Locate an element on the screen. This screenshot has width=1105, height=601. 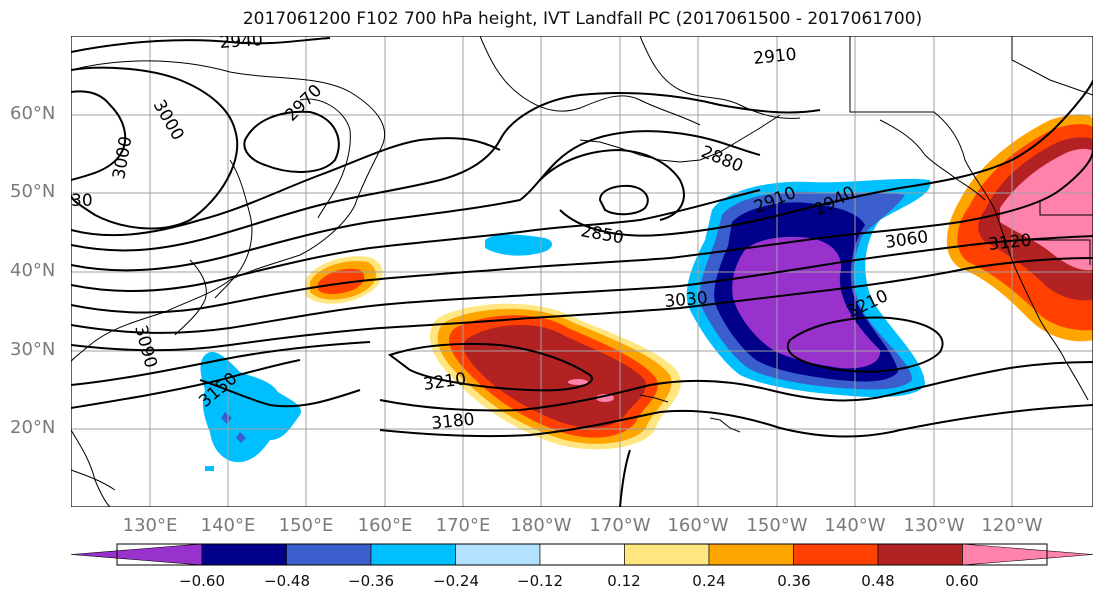
lon-label: 140°W is located at coordinates (855, 525).